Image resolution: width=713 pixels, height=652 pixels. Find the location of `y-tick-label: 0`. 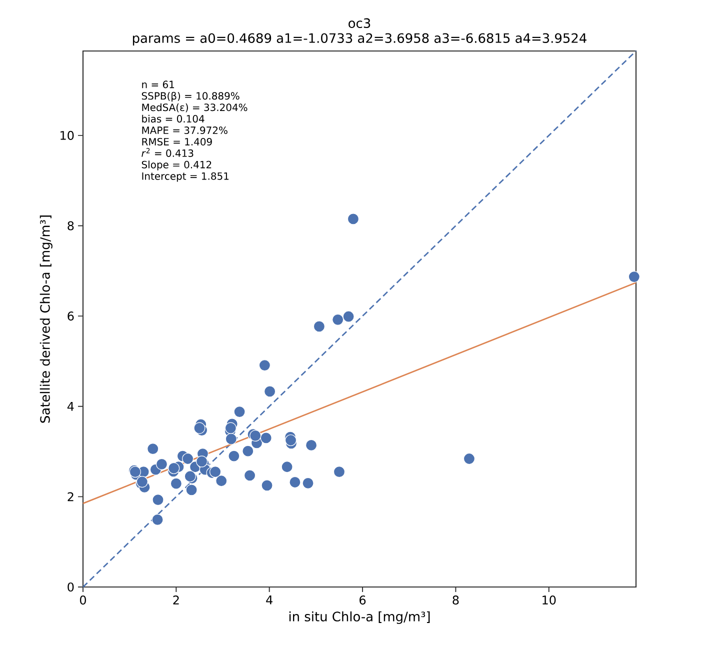

y-tick-label: 0 is located at coordinates (71, 587).